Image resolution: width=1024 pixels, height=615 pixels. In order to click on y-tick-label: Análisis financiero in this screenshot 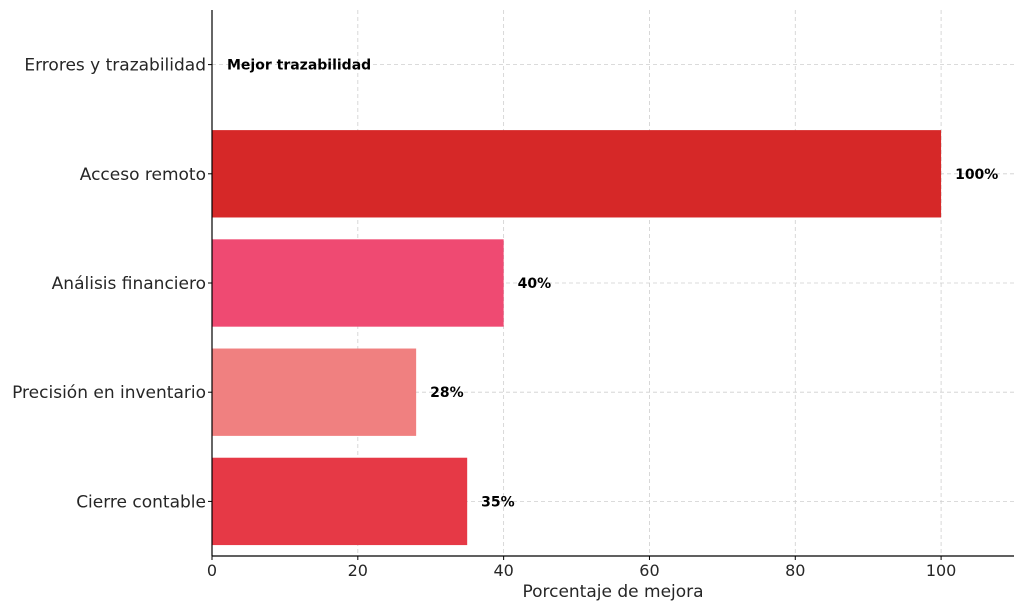, I will do `click(129, 284)`.